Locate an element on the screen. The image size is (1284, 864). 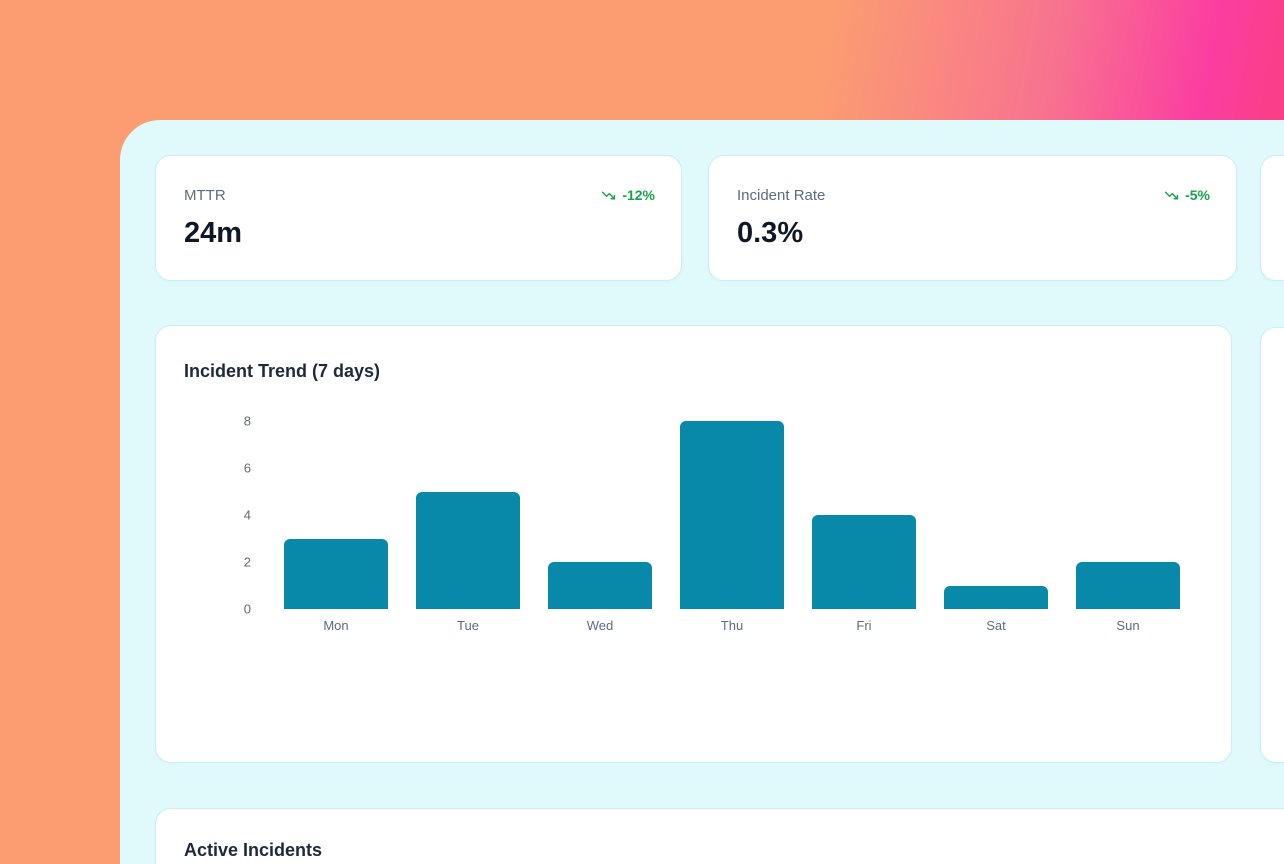
metric-trend-value: -12% is located at coordinates (638, 195).